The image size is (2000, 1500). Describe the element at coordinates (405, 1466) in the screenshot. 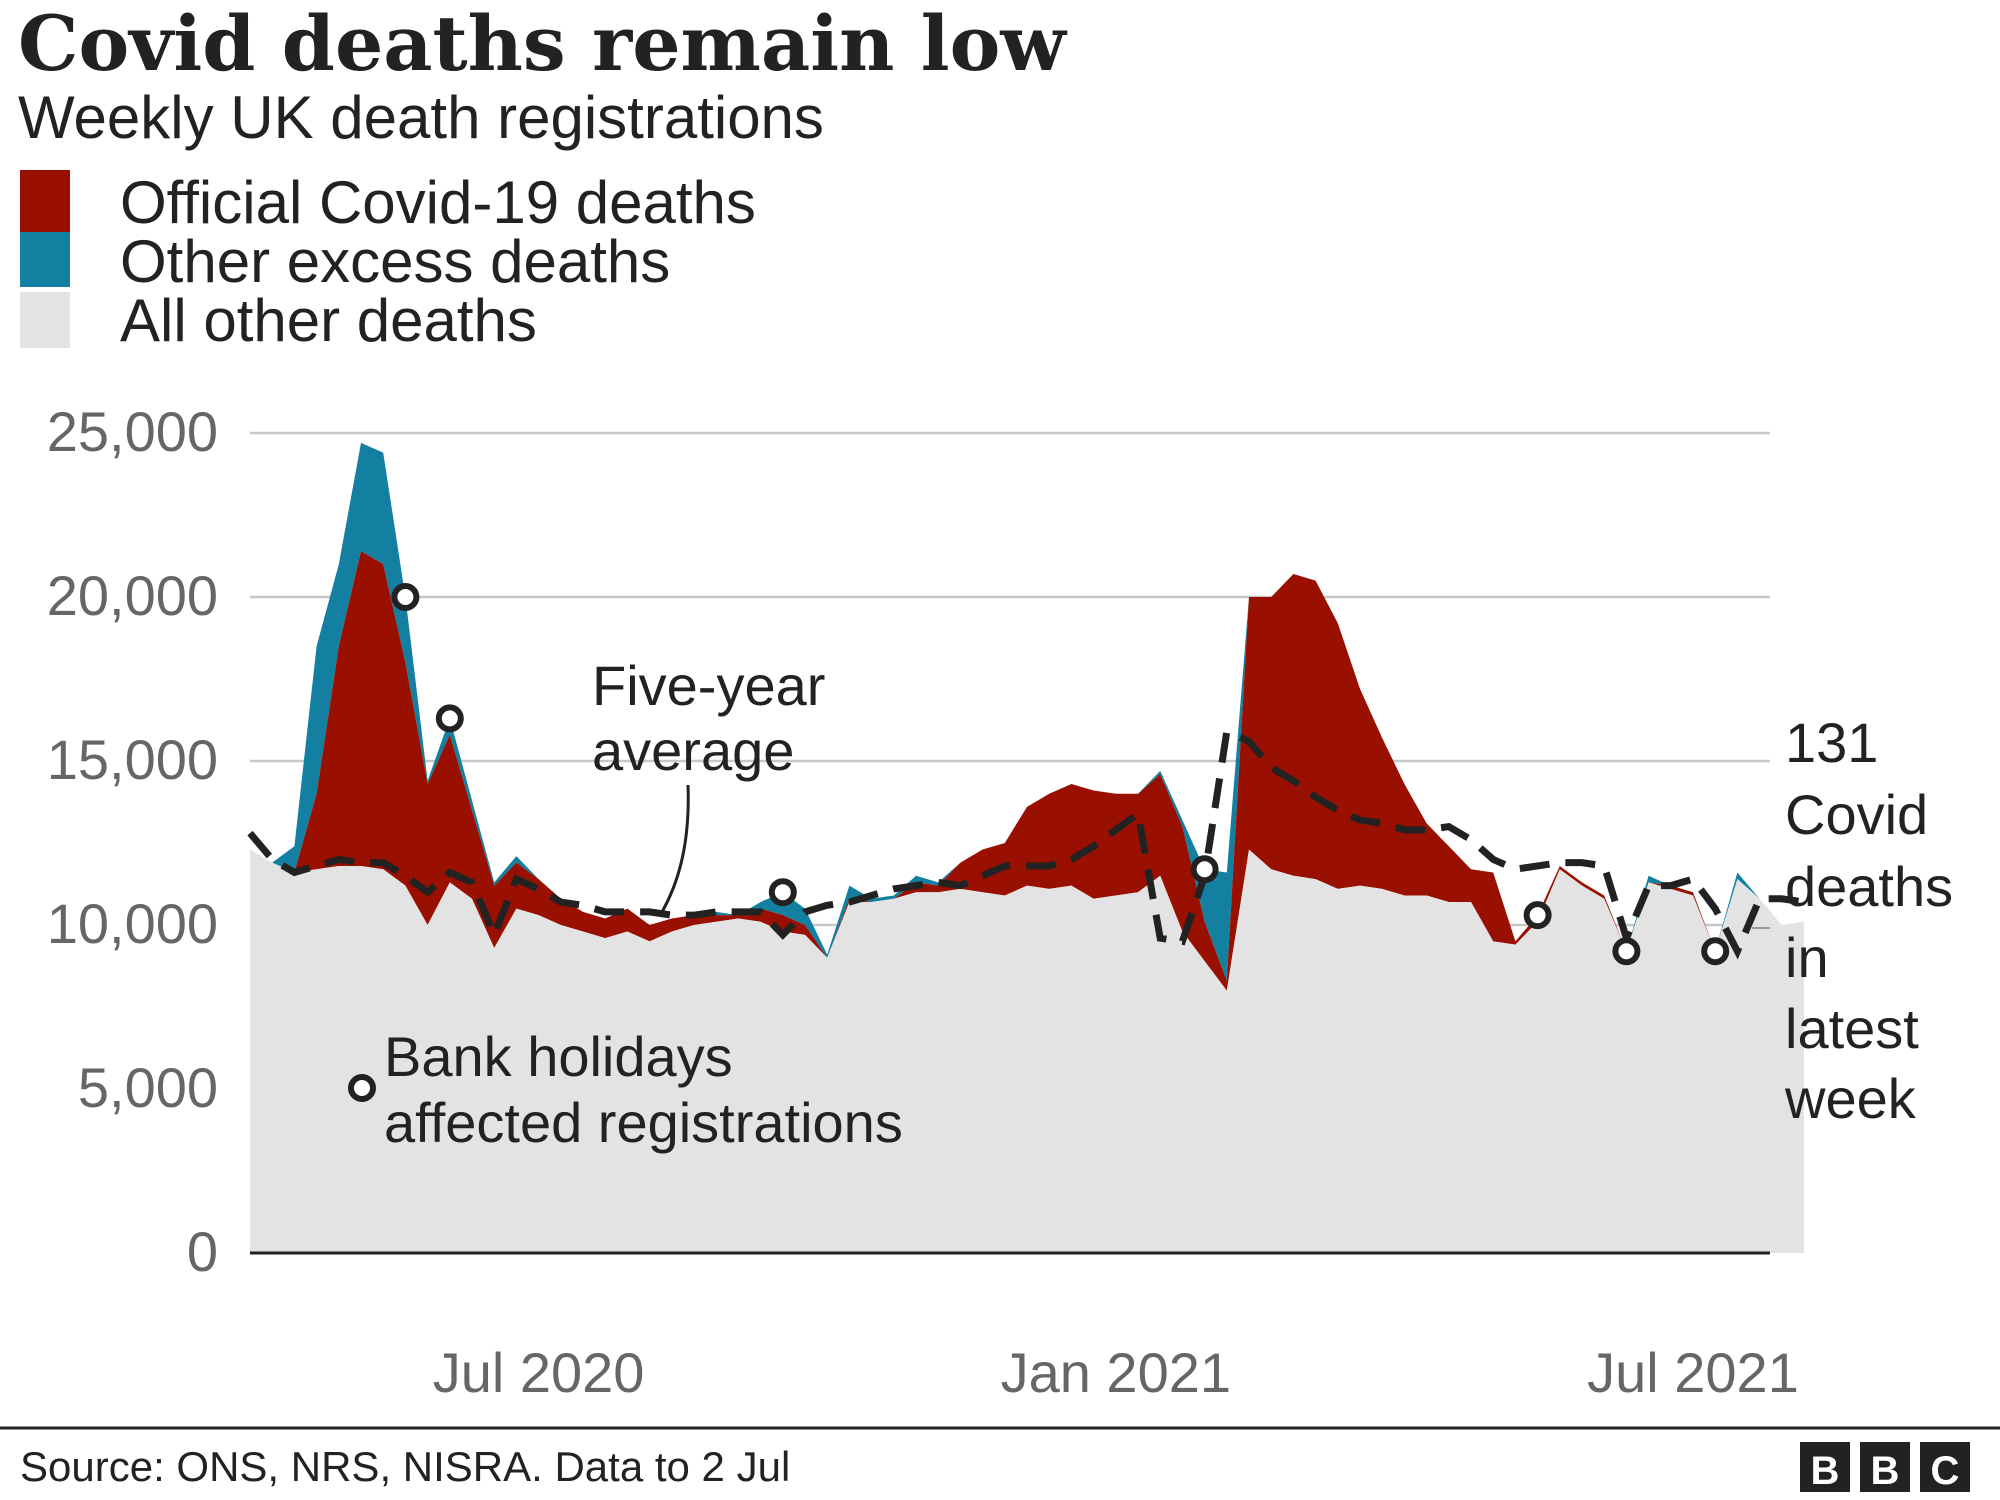

I see `source-note: Source: ONS, NRS, NISRA. Data to 2 Jul` at that location.